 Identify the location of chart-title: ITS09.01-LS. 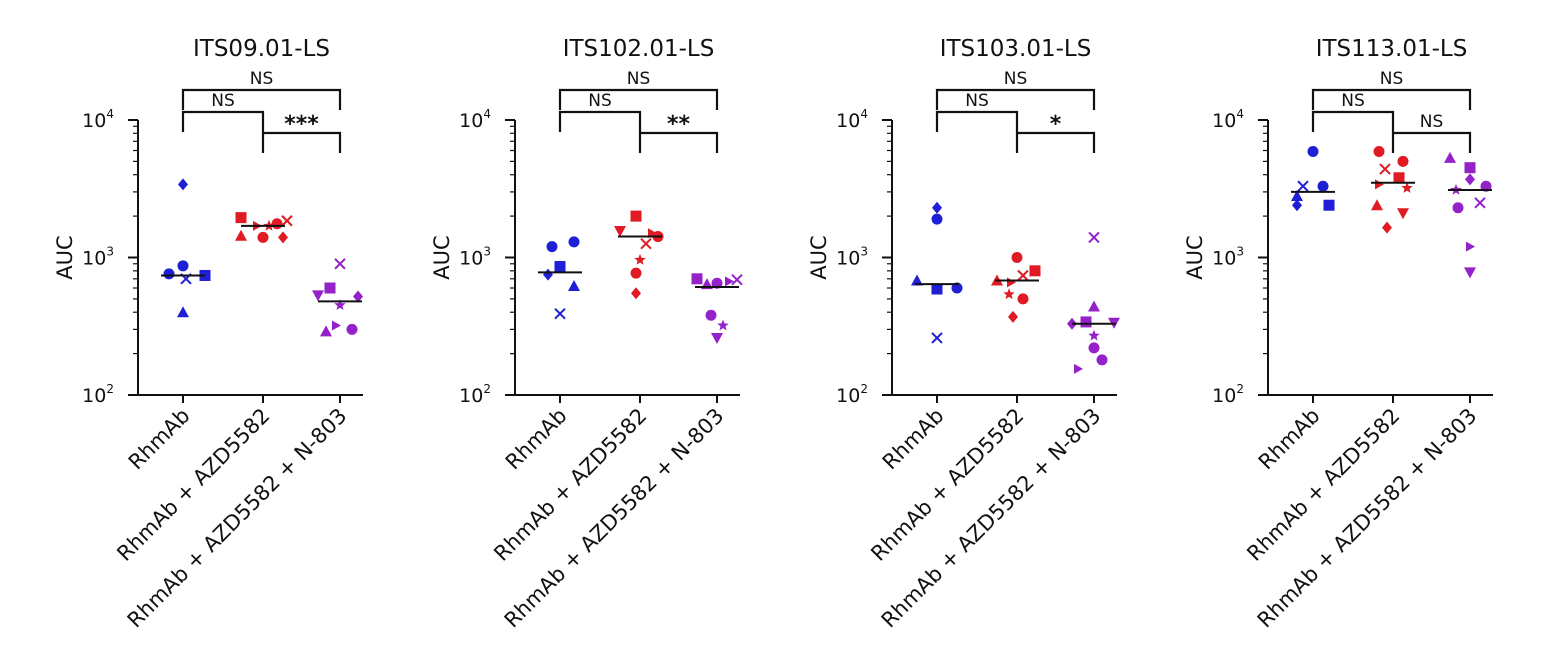
(261, 49).